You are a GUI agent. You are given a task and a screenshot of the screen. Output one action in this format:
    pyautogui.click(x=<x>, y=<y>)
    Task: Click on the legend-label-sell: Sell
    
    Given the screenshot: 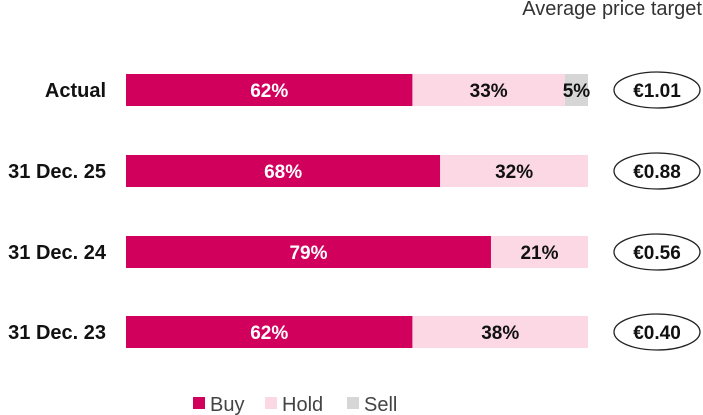 What is the action you would take?
    pyautogui.click(x=380, y=404)
    